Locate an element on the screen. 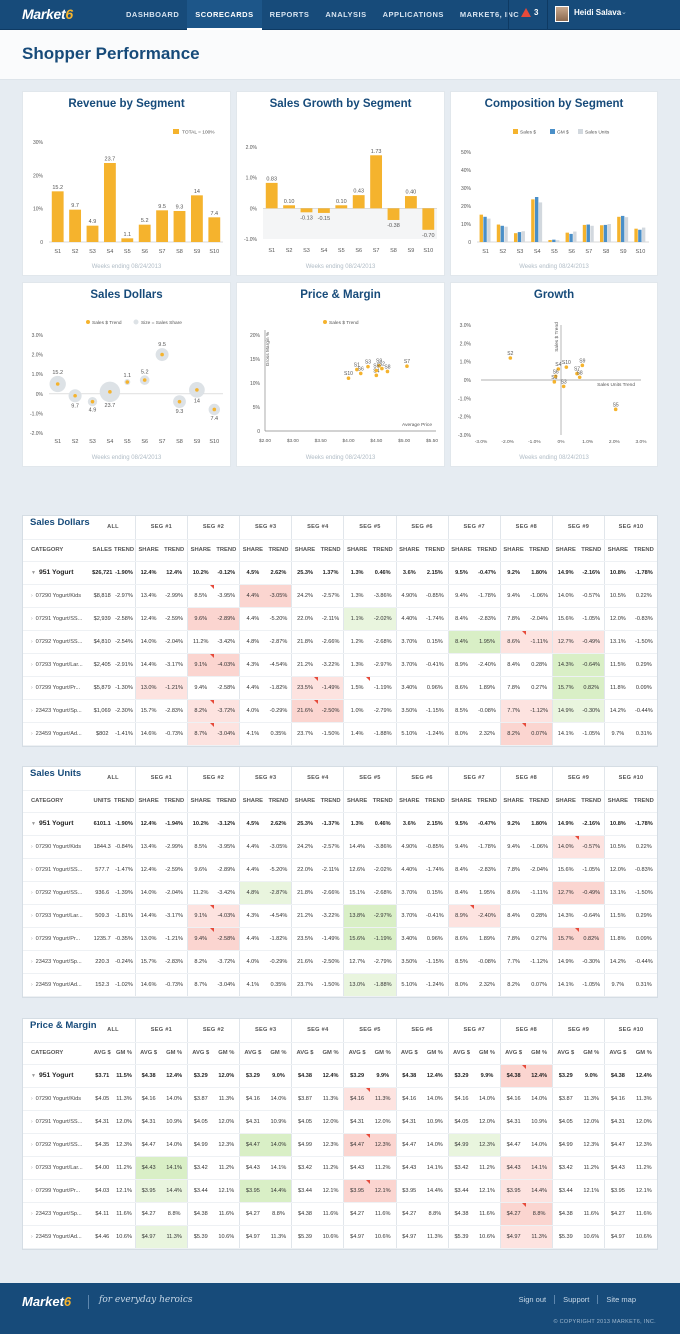  category-header: CATEGORY is located at coordinates (57, 801).